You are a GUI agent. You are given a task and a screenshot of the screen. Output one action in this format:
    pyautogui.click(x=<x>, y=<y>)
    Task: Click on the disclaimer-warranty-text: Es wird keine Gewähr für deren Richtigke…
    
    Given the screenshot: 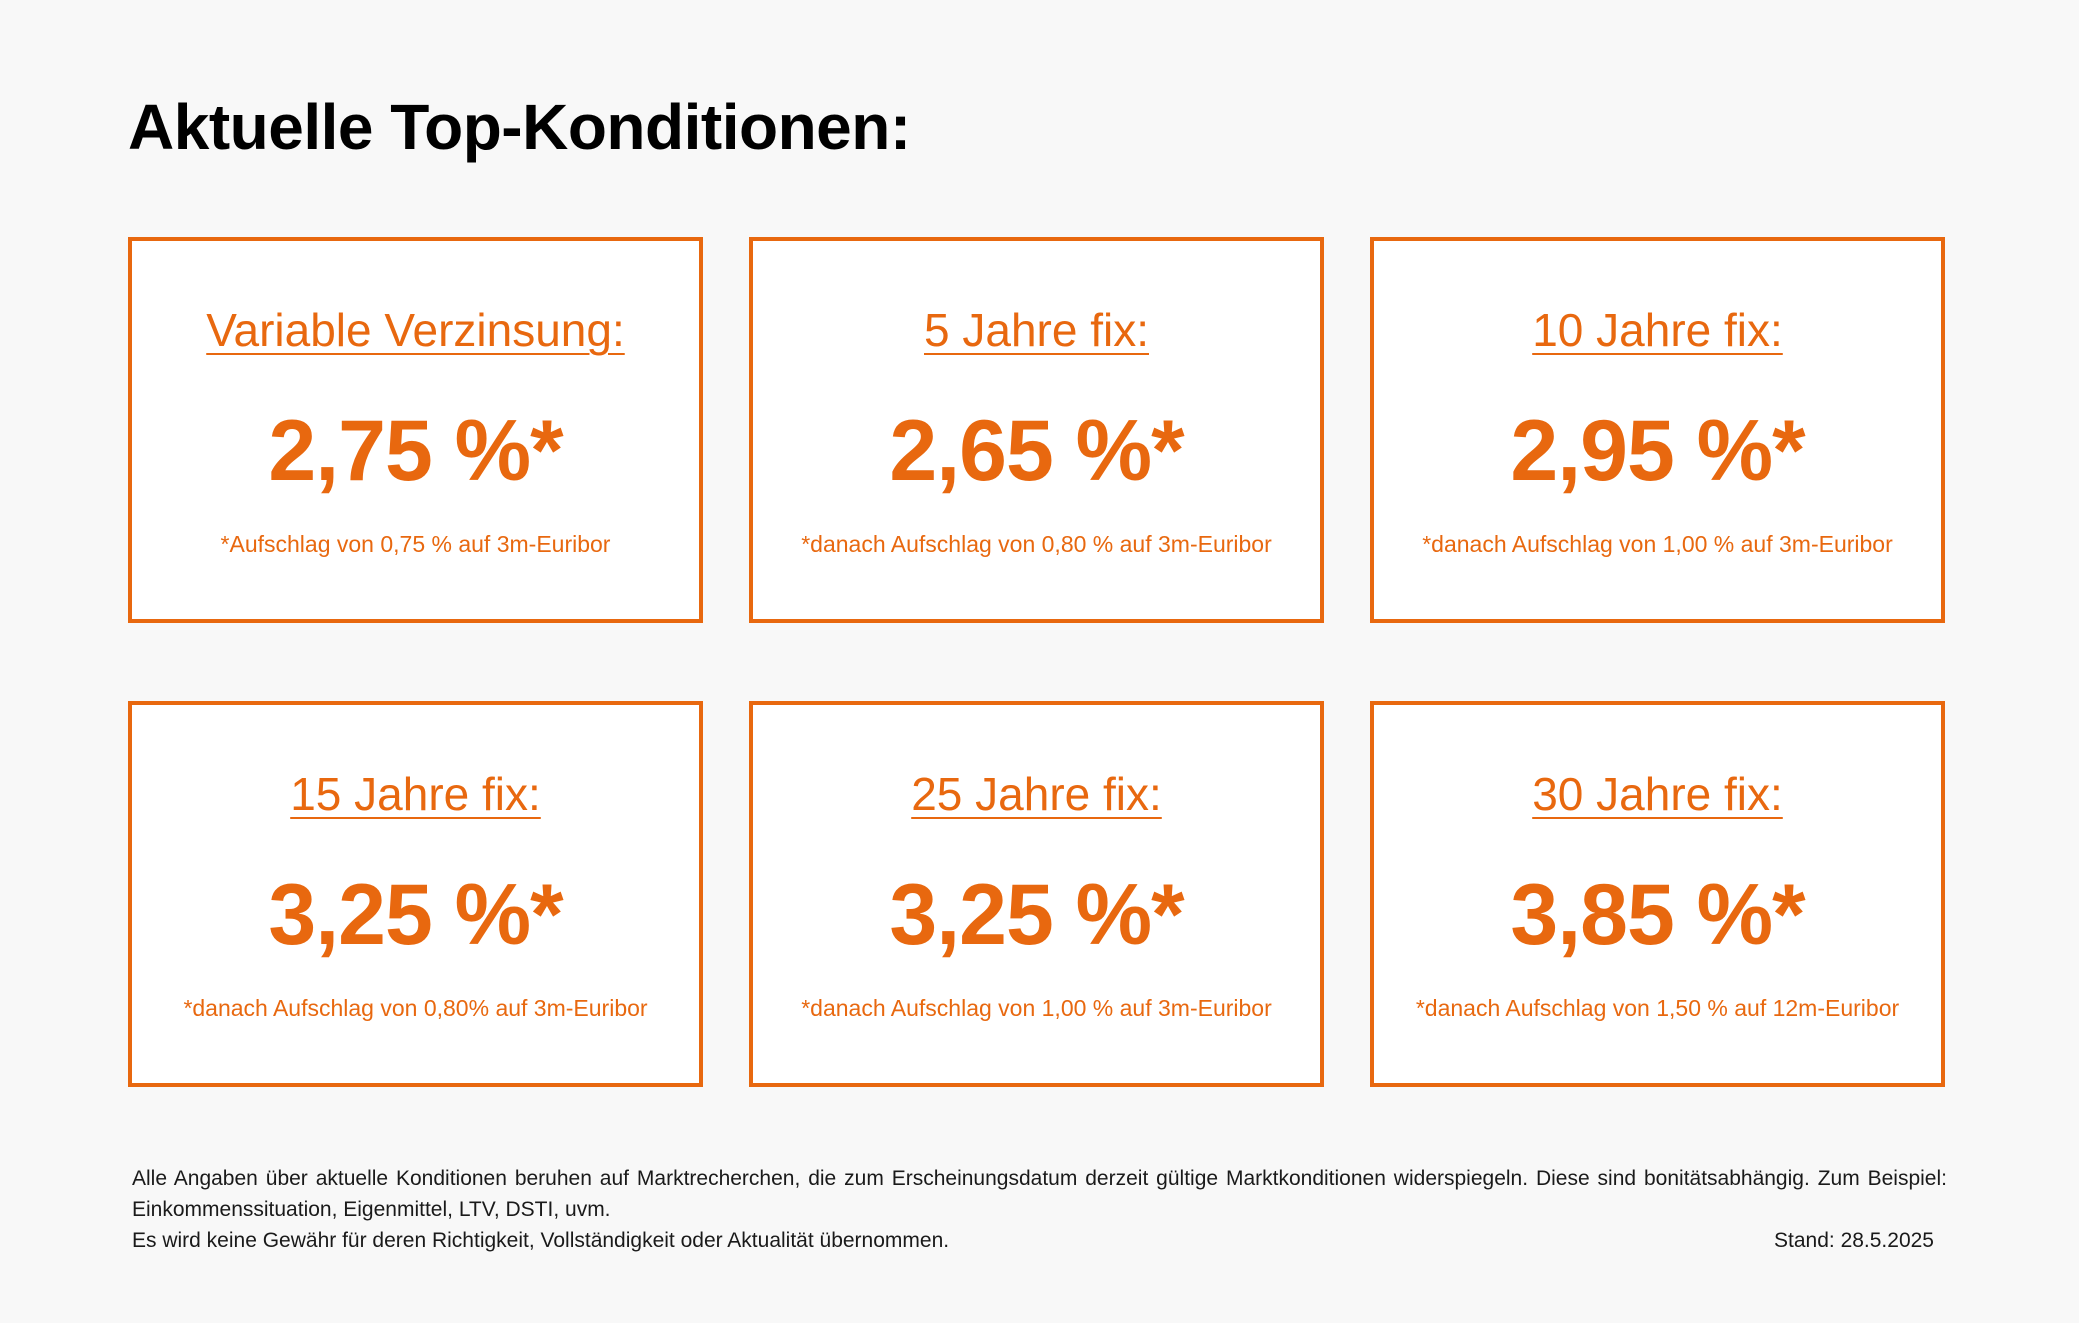 What is the action you would take?
    pyautogui.click(x=541, y=1240)
    